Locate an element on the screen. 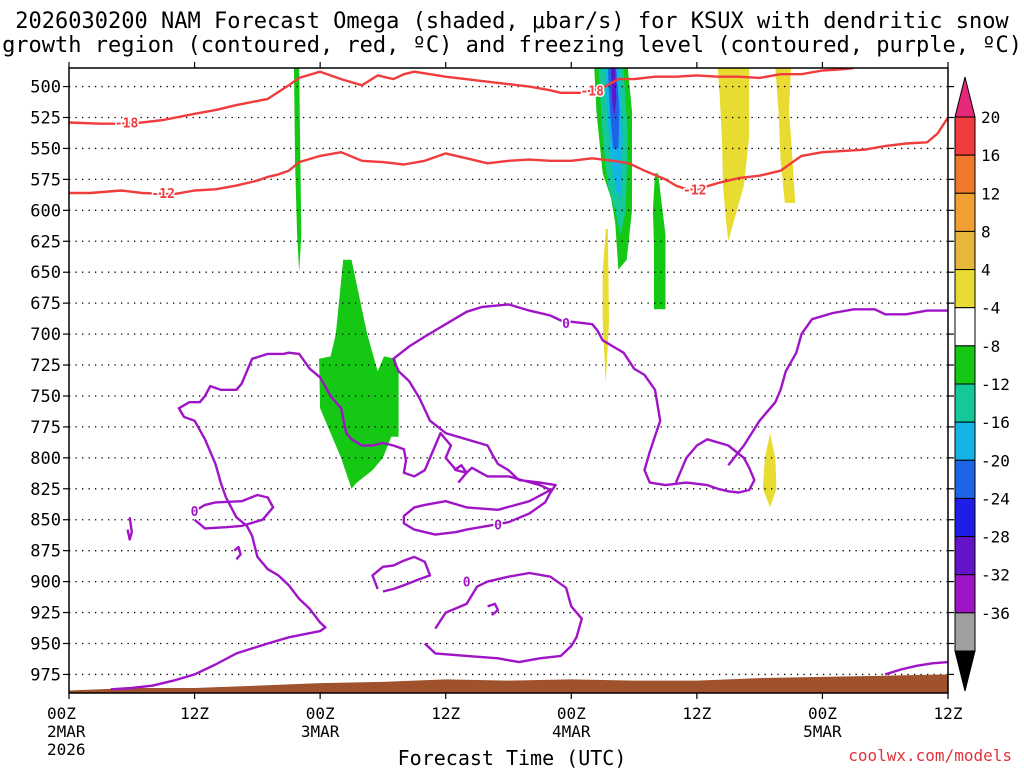 Image resolution: width=1024 pixels, height=770 pixels. credit-link: coolwx.com/models is located at coordinates (930, 755).